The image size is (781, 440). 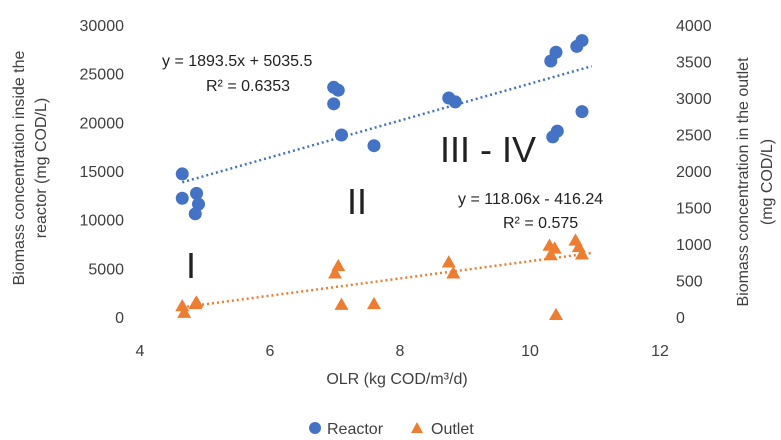 I want to click on outlet-trendline, so click(x=387, y=280).